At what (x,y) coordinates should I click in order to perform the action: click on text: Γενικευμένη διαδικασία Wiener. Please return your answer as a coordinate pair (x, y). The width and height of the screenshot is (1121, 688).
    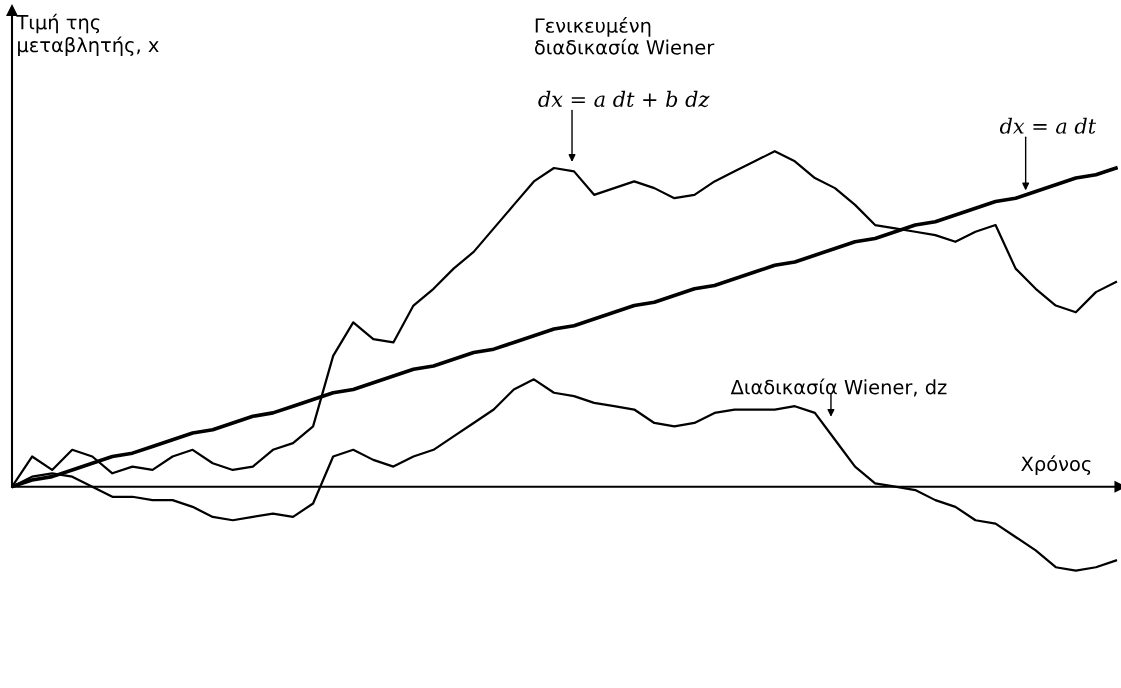
    Looking at the image, I should click on (624, 36).